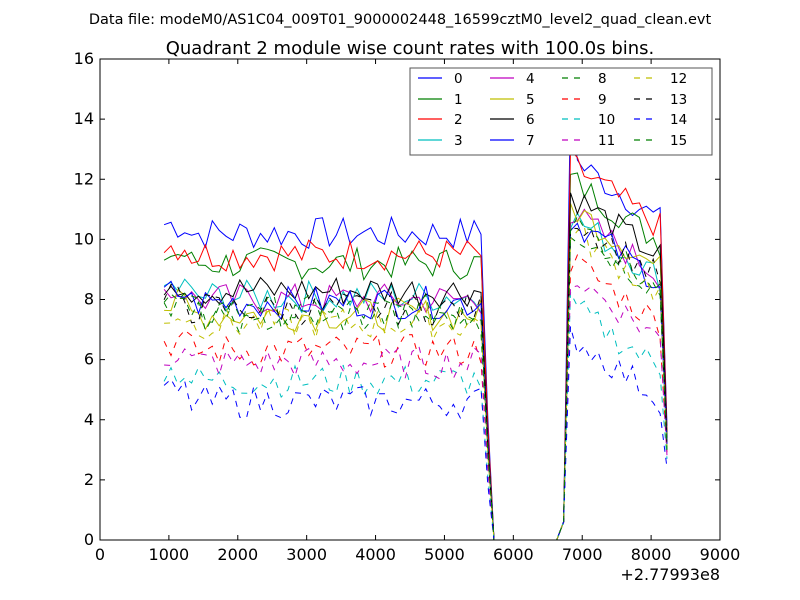 This screenshot has width=800, height=600. What do you see at coordinates (306, 554) in the screenshot?
I see `x-tick-label: 3000` at bounding box center [306, 554].